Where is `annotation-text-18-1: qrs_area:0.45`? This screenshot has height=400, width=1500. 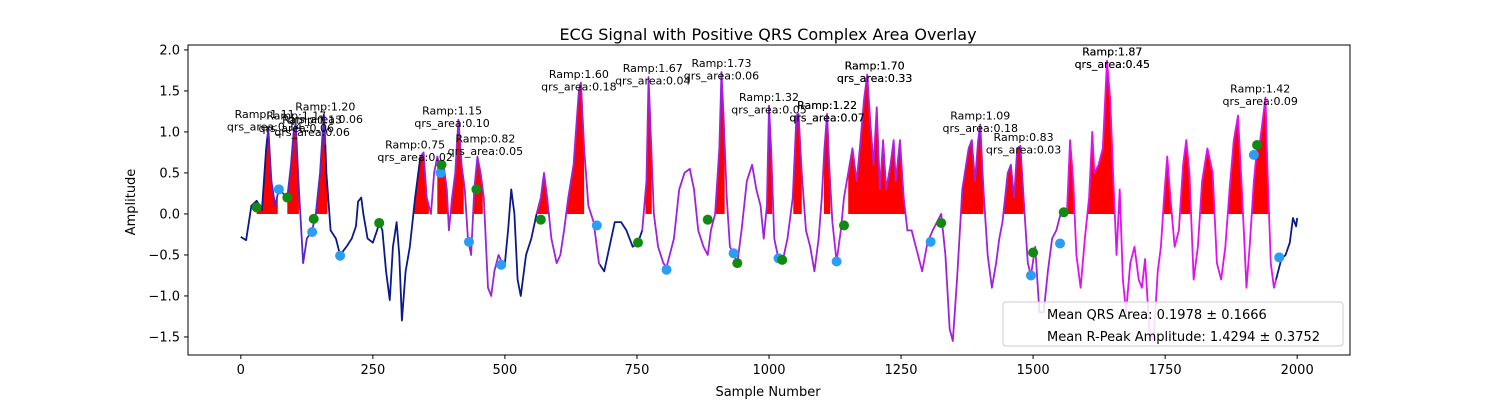
annotation-text-18-1: qrs_area:0.45 is located at coordinates (1112, 64).